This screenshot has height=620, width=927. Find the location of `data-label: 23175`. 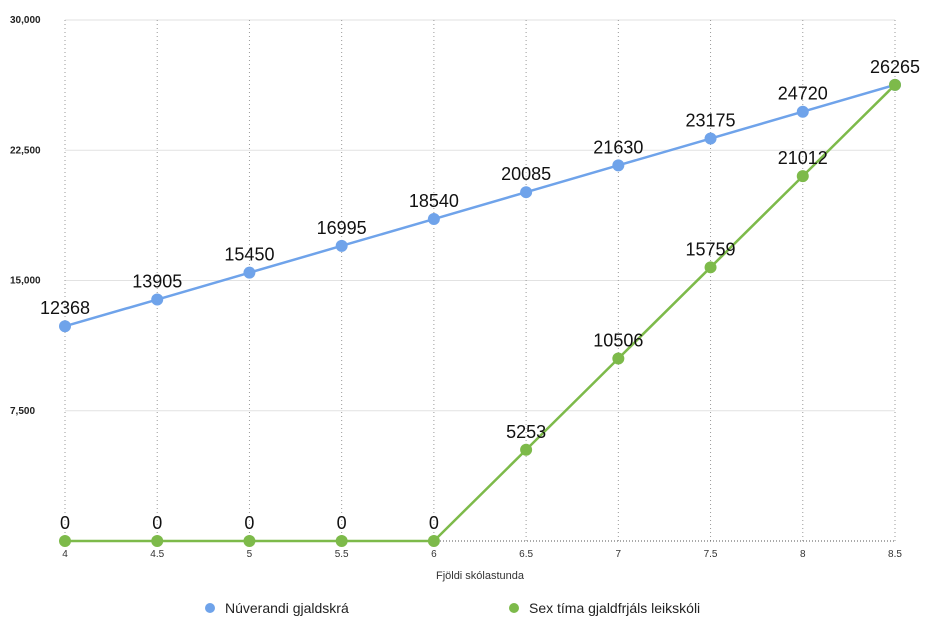

data-label: 23175 is located at coordinates (711, 121).